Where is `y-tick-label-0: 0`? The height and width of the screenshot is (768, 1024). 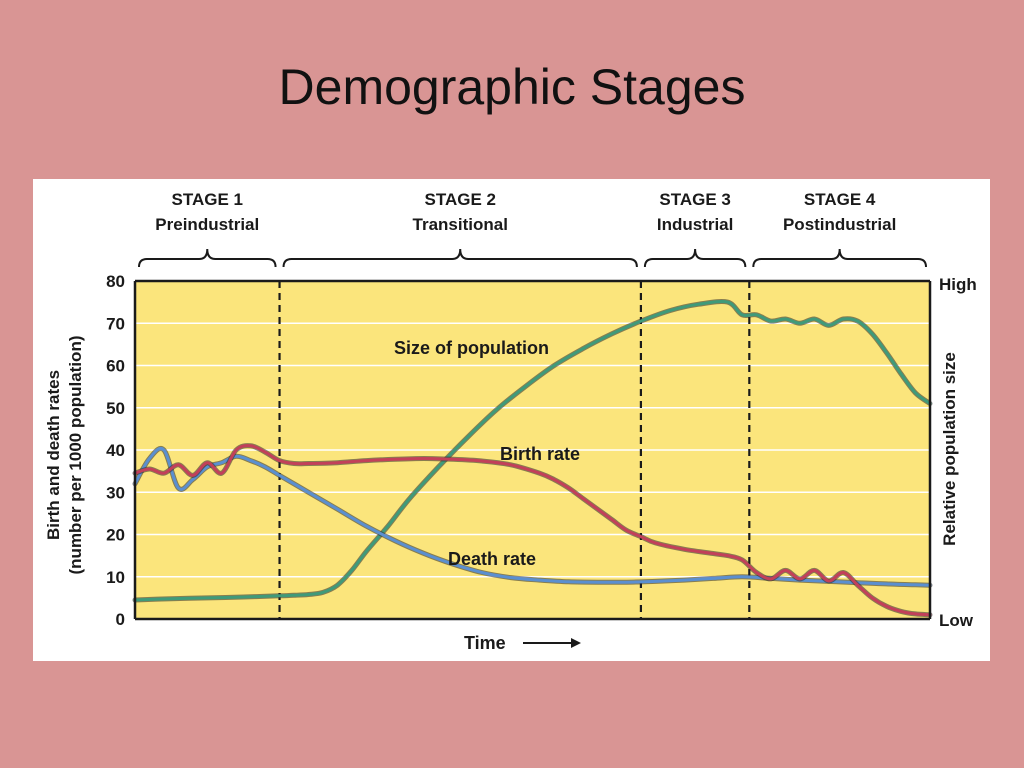
y-tick-label-0: 0 is located at coordinates (120, 619).